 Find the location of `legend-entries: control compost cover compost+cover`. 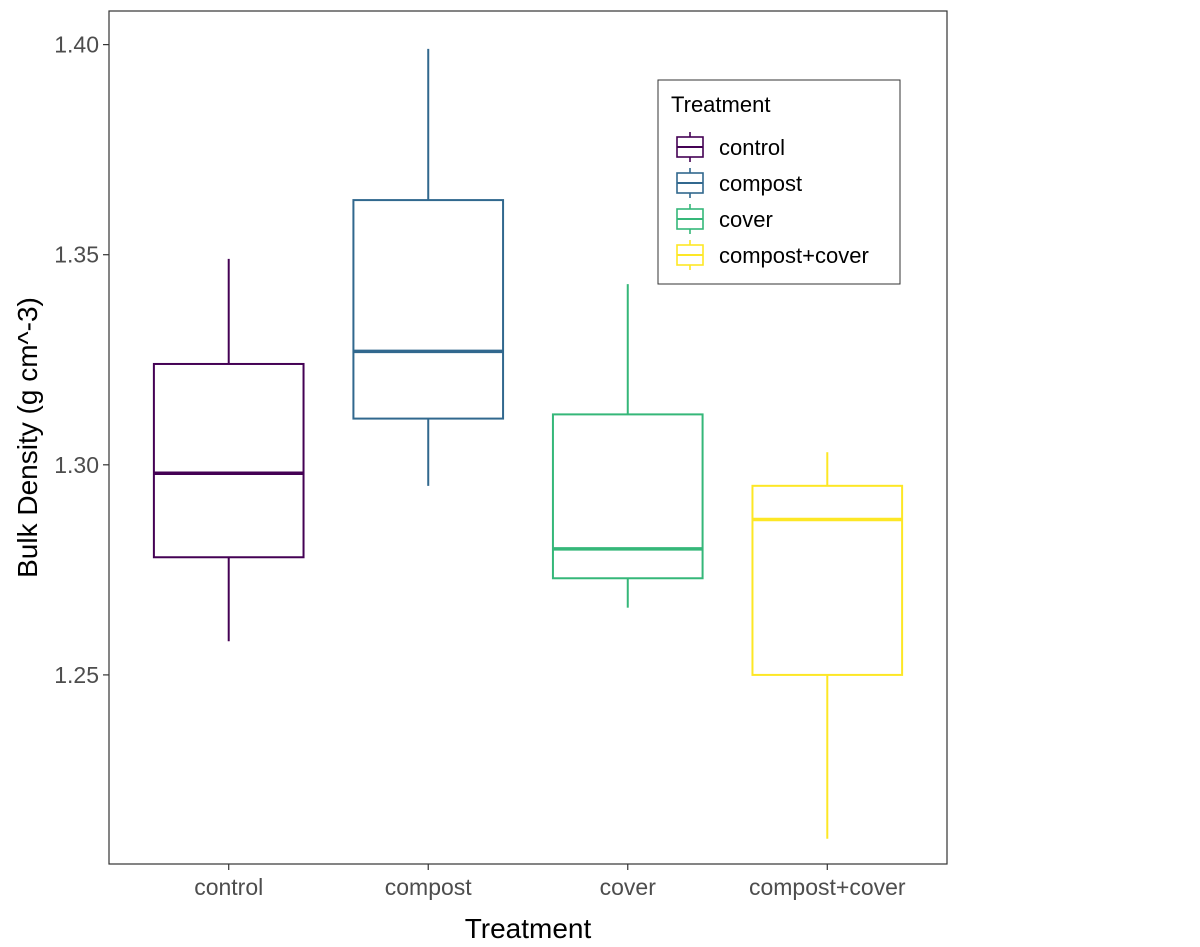

legend-entries: control compost cover compost+cover is located at coordinates (772, 201).